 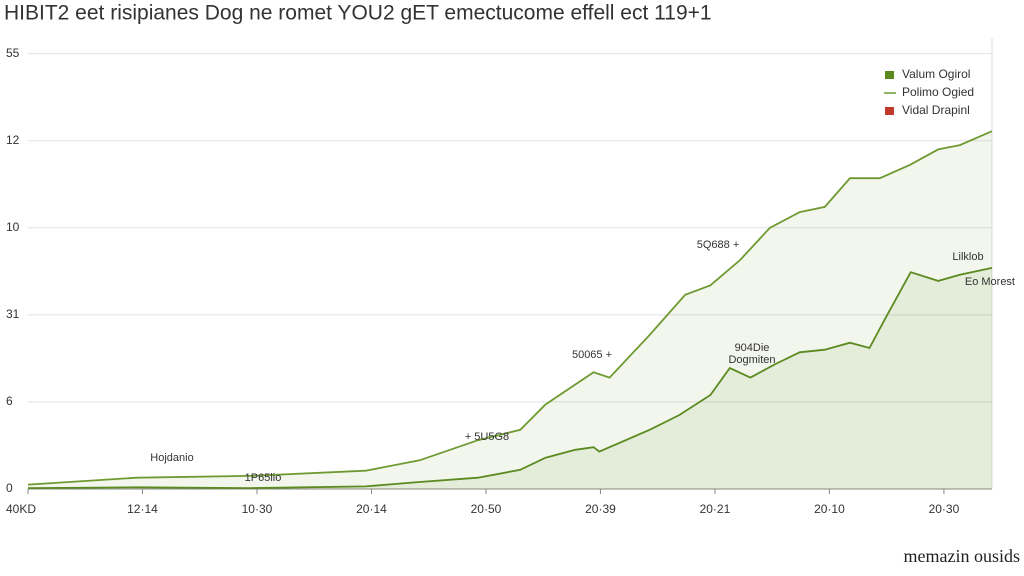 What do you see at coordinates (715, 509) in the screenshot?
I see `x-tick-label: 20·21` at bounding box center [715, 509].